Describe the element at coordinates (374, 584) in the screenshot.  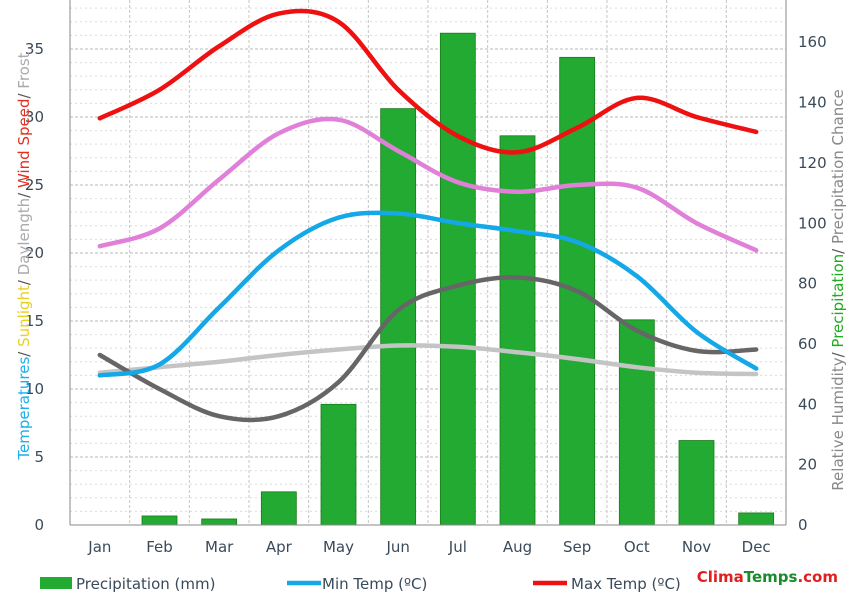
I see `legend-label-min-temp: Min Temp (ºC)` at that location.